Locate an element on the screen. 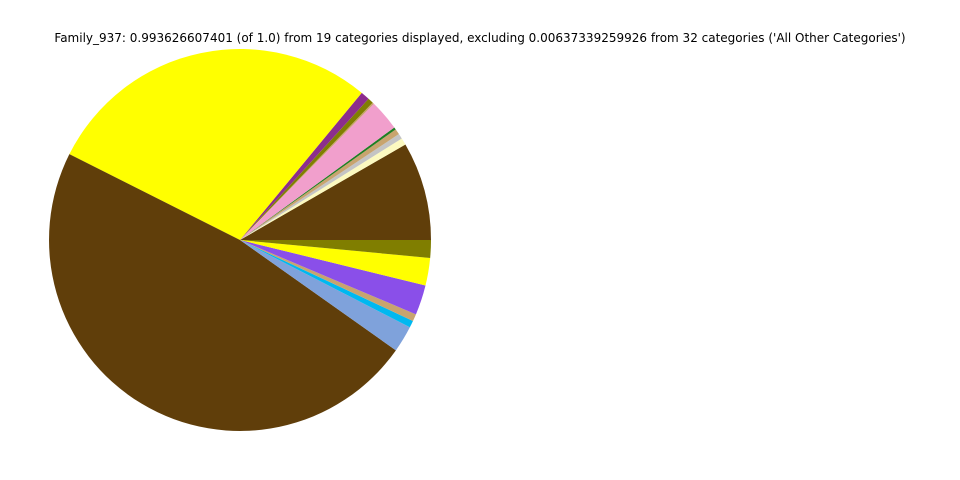 This screenshot has height=480, width=960. pie-slice-tan is located at coordinates (319, 184).